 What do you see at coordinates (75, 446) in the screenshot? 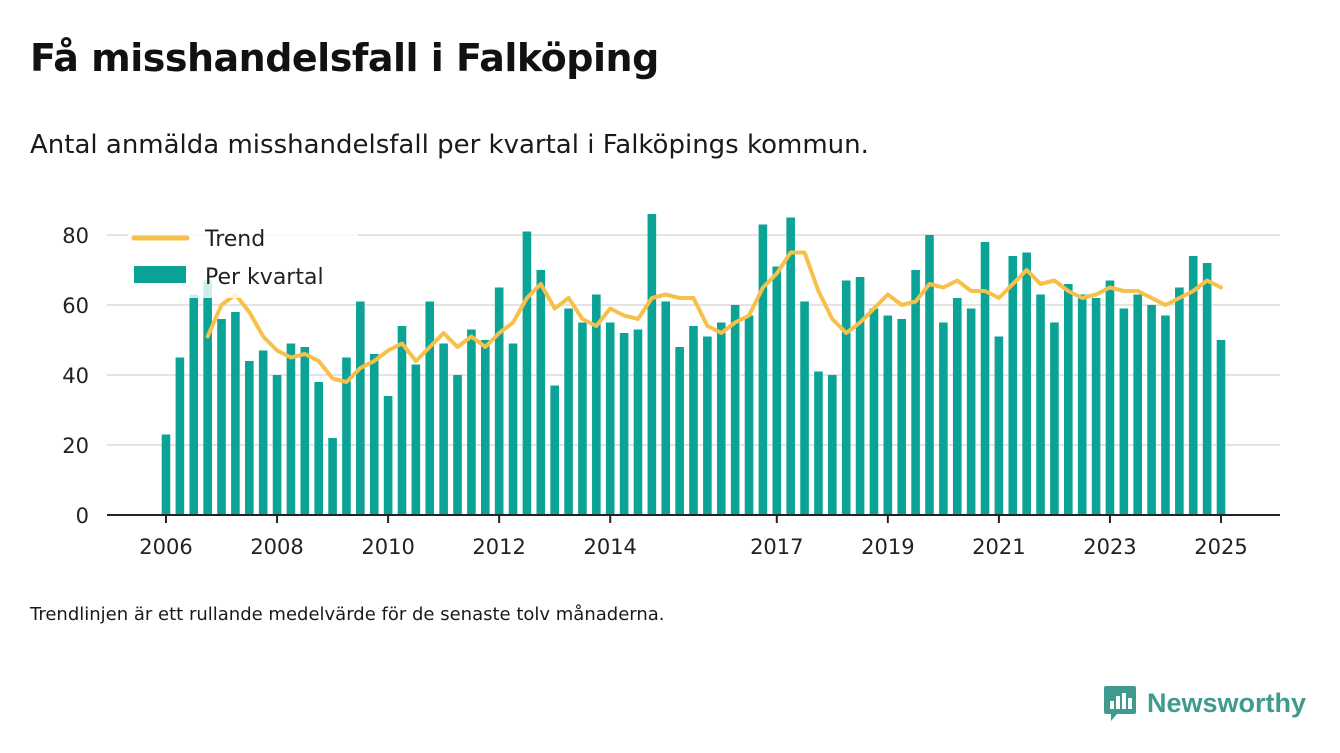
I see `y-tick-label: 20` at bounding box center [75, 446].